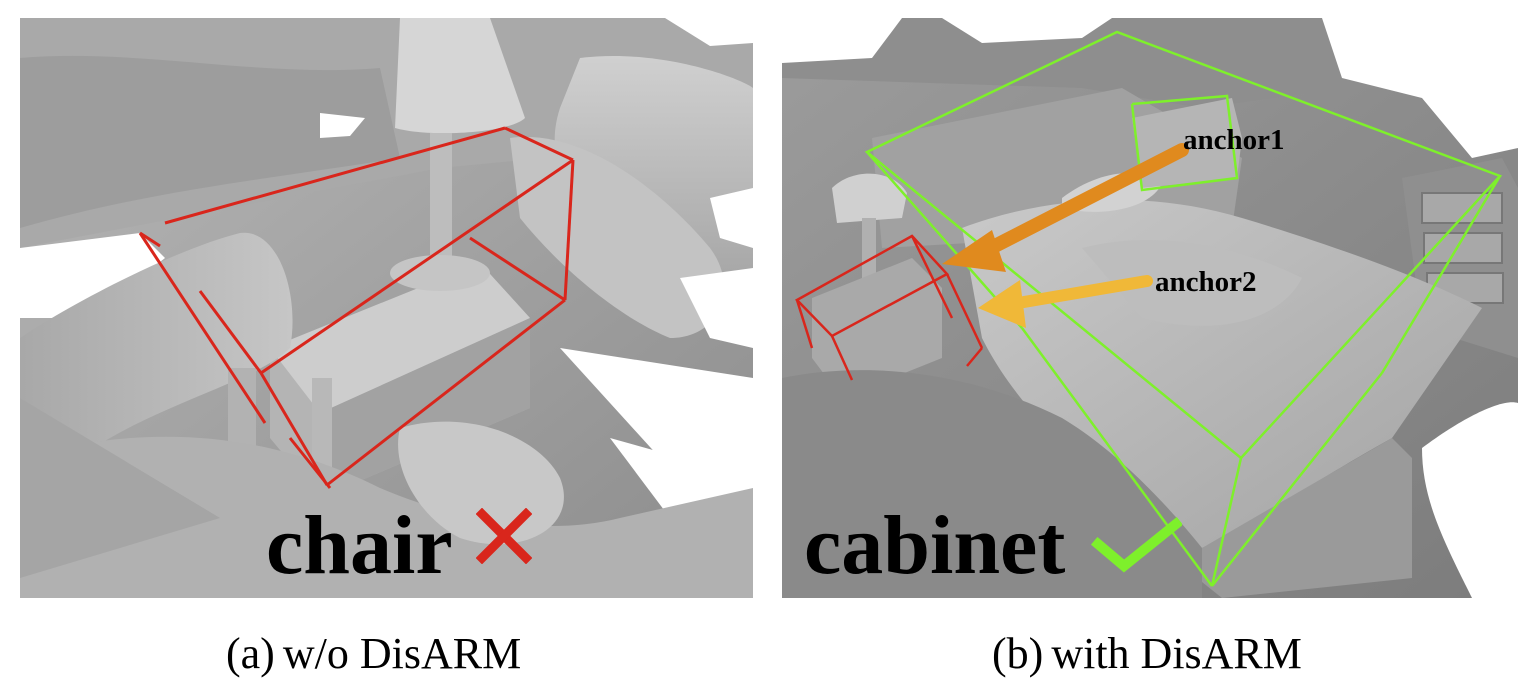  I want to click on caption-b: (b) with DisARM, so click(1147, 654).